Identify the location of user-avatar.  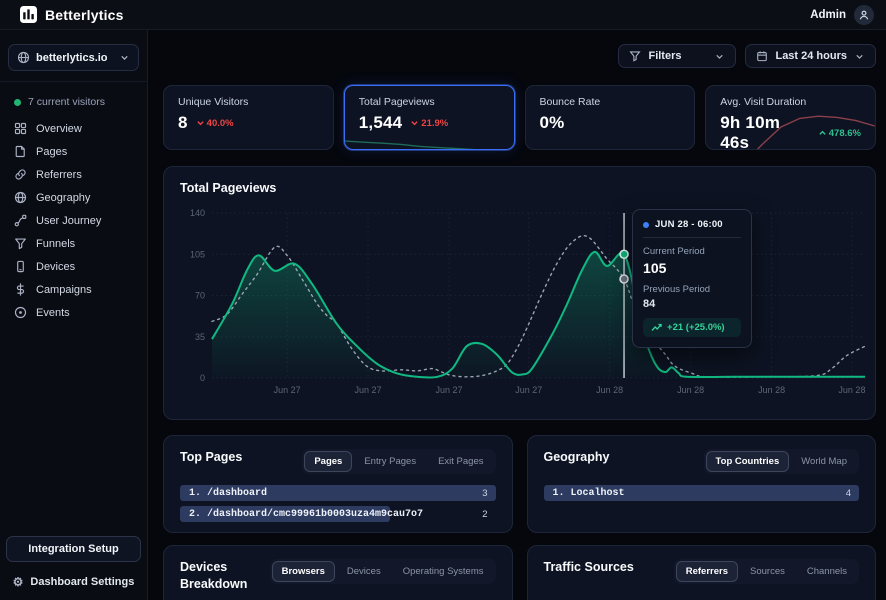
(864, 14).